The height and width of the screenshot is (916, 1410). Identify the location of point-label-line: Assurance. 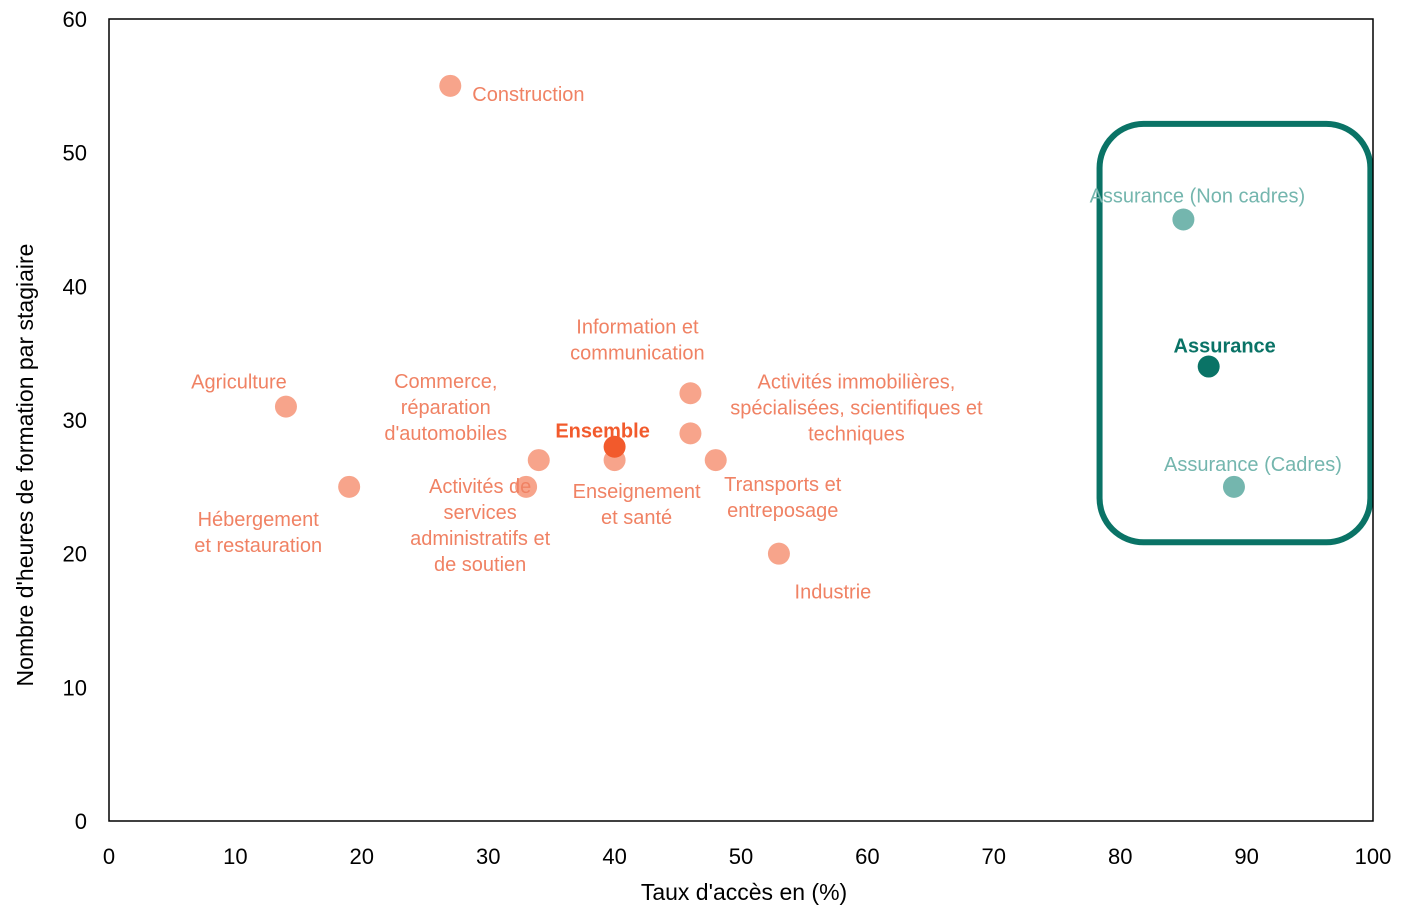
(1225, 347).